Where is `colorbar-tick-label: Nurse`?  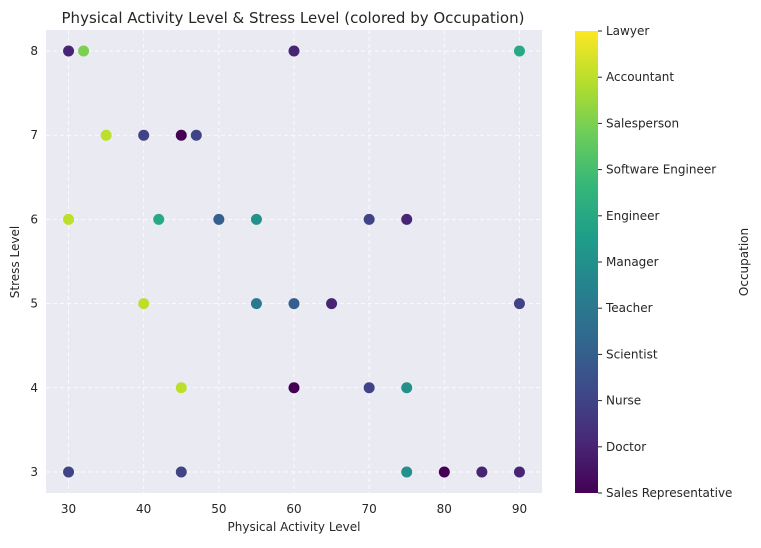 colorbar-tick-label: Nurse is located at coordinates (623, 401).